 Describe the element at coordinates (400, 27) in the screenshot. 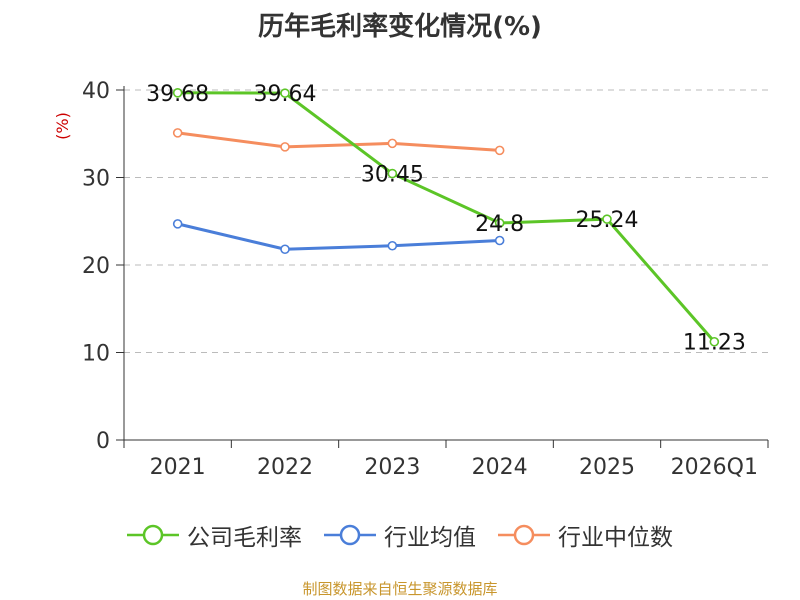

I see `chart-title: 历年毛利率变化情况(%)` at that location.